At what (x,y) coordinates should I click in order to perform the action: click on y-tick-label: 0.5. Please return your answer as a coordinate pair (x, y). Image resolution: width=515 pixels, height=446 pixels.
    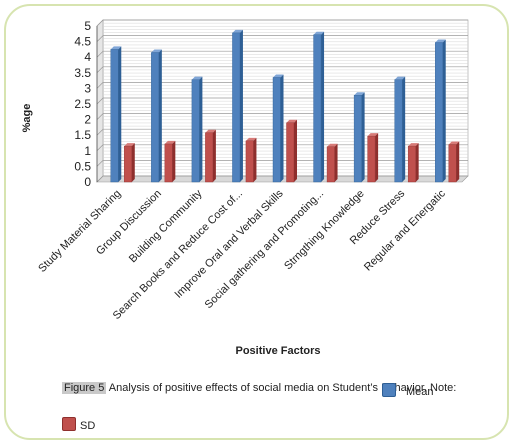
    Looking at the image, I should click on (82, 166).